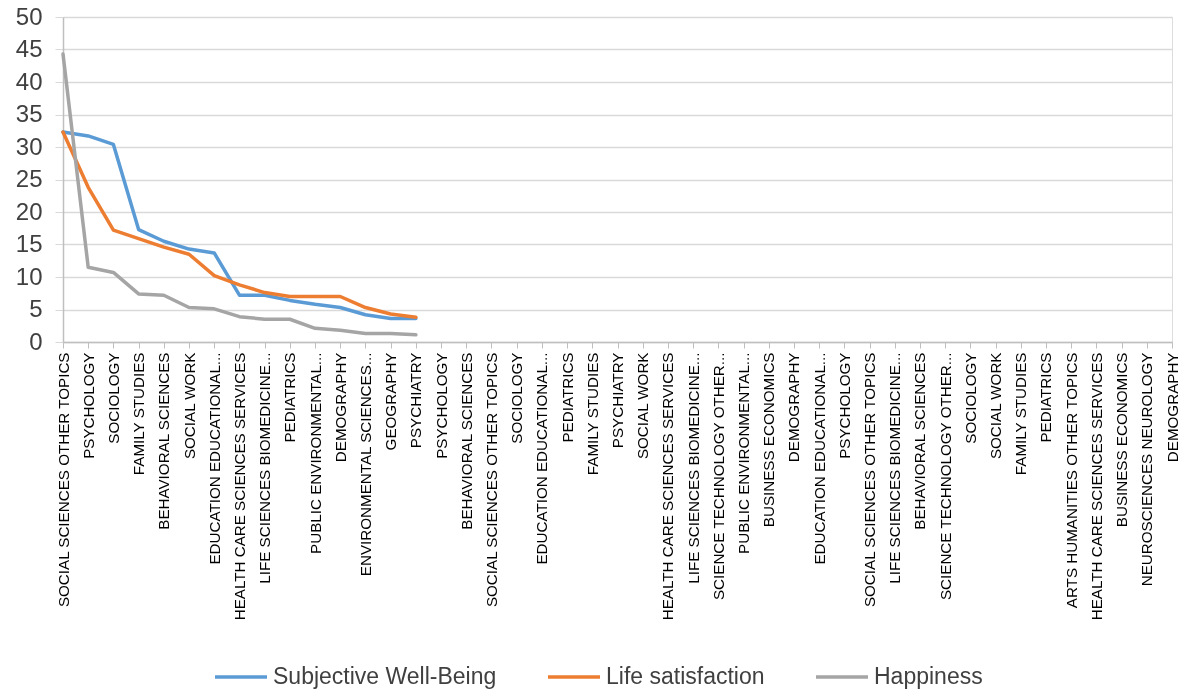 The height and width of the screenshot is (690, 1184). I want to click on y-tick-label: 0, so click(36, 341).